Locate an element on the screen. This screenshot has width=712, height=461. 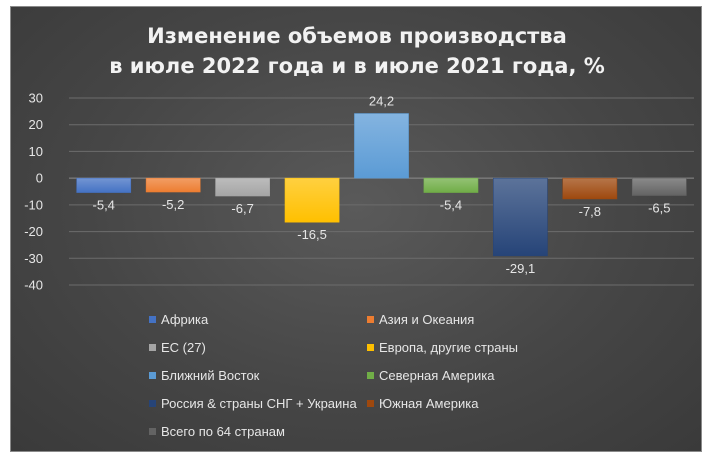
legend-label: Россия & страны СНГ + Украина is located at coordinates (259, 403).